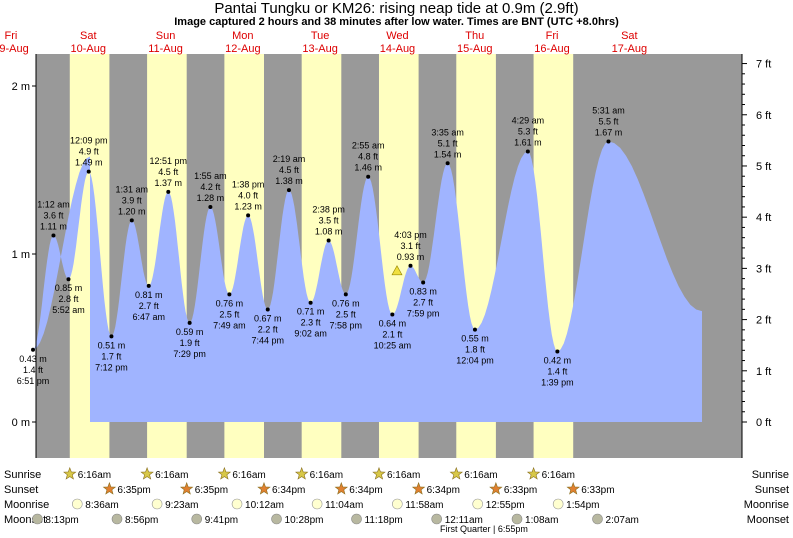 This screenshot has width=793, height=538. I want to click on extreme-m-label: 0.83 m, so click(423, 292).